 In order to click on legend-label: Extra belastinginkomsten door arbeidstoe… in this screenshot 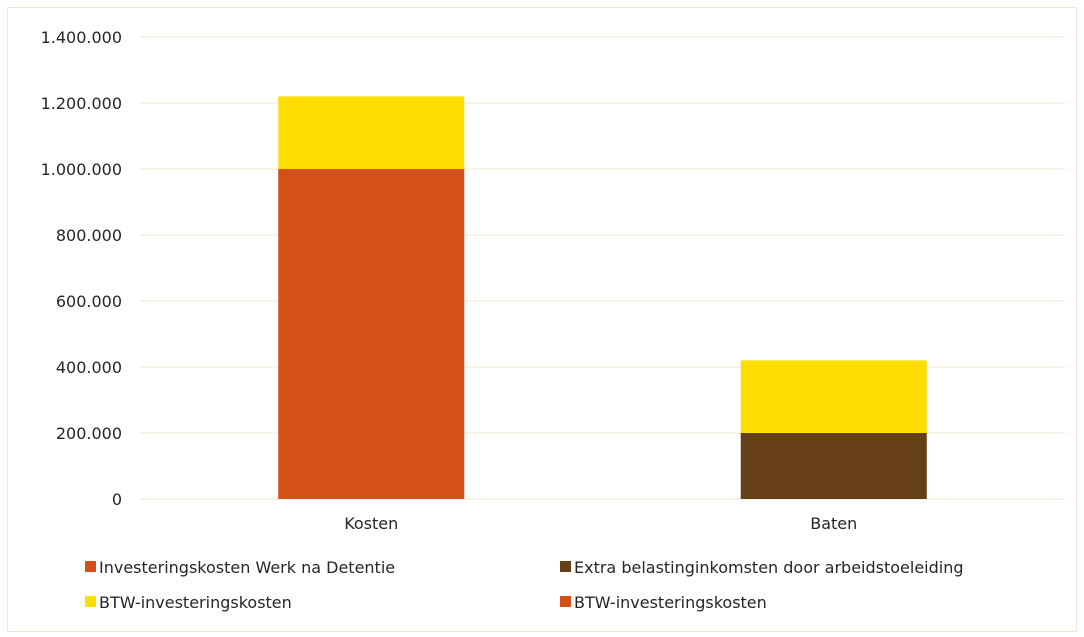, I will do `click(769, 567)`.